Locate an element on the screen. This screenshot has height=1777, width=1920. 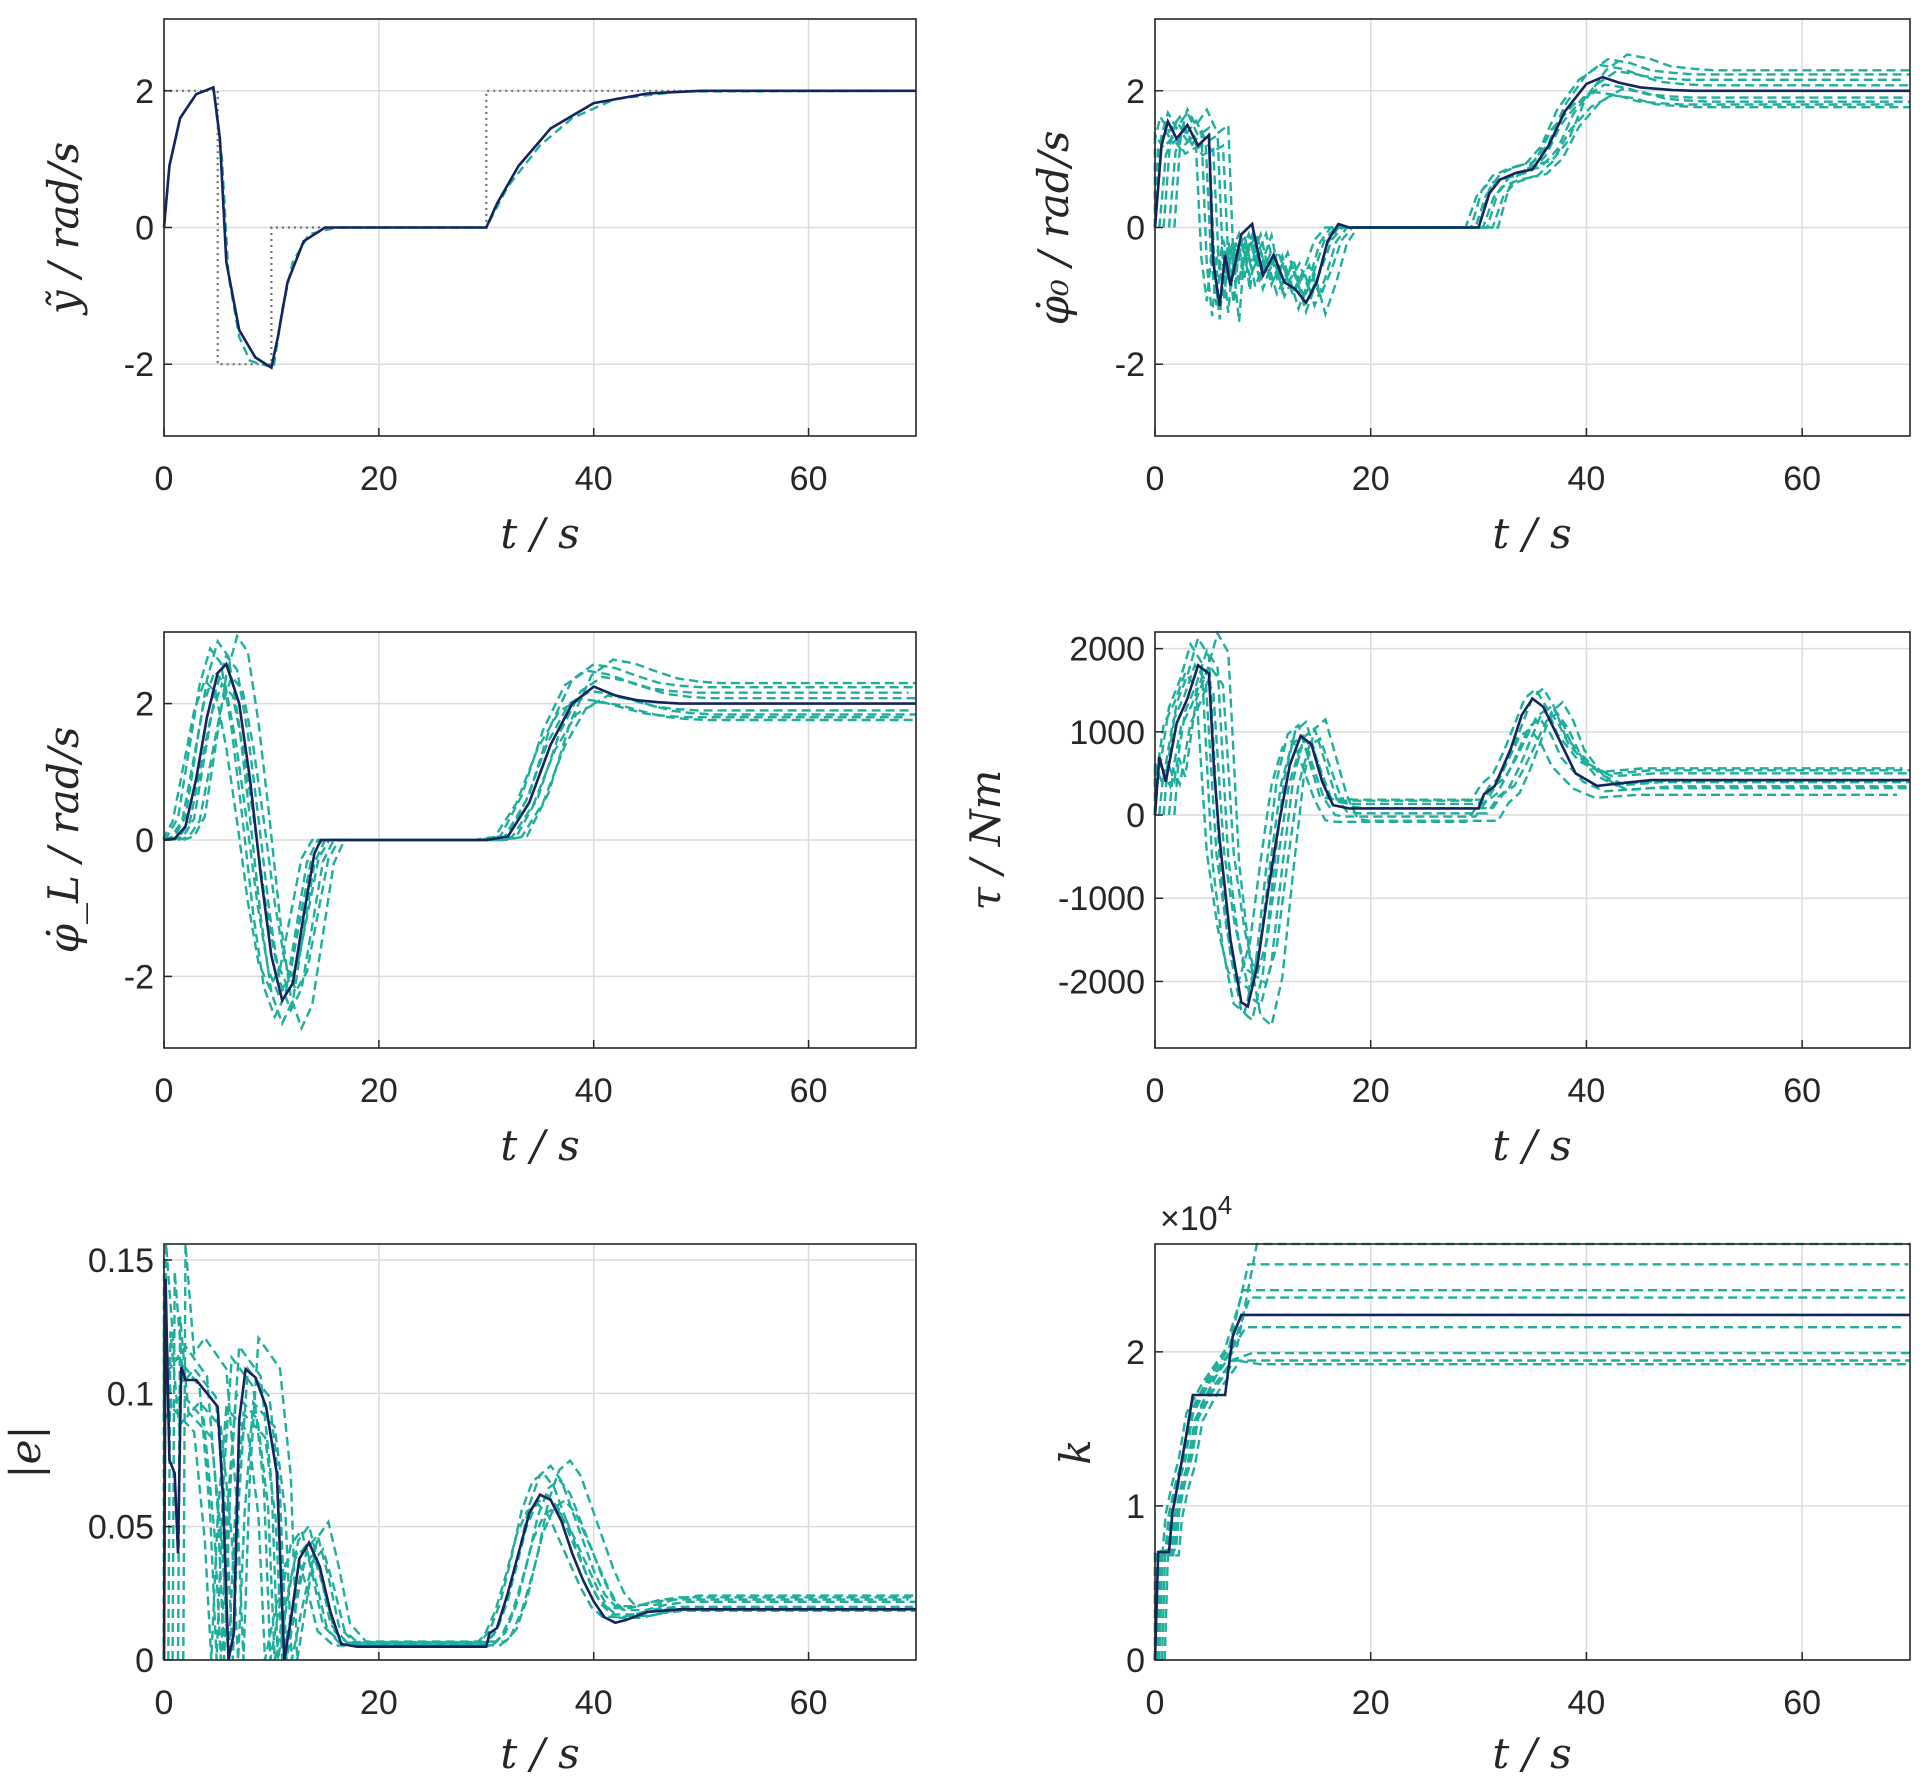
y-tick-label: 0.05 is located at coordinates (121, 1528).